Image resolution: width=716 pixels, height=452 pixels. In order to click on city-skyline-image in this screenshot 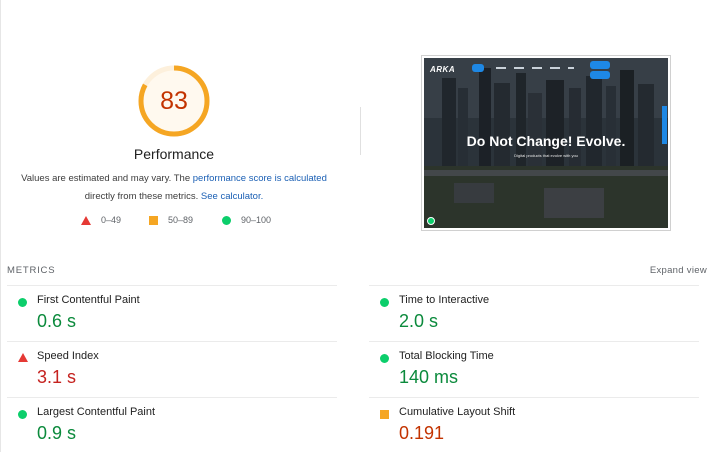, I will do `click(546, 143)`.